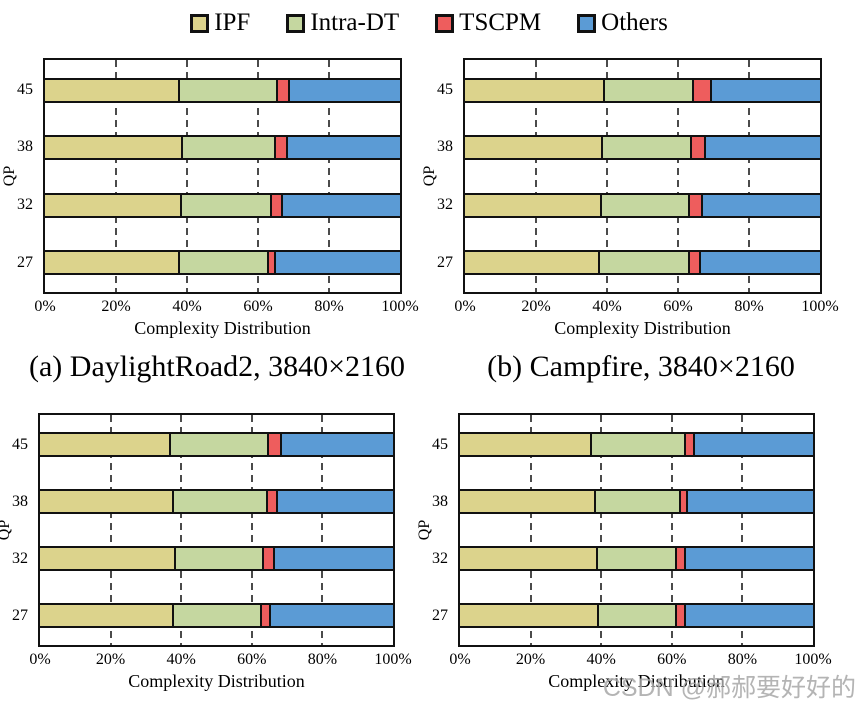 Image resolution: width=858 pixels, height=701 pixels. What do you see at coordinates (355, 22) in the screenshot?
I see `legend-label-intra-dt: Intra-DT` at bounding box center [355, 22].